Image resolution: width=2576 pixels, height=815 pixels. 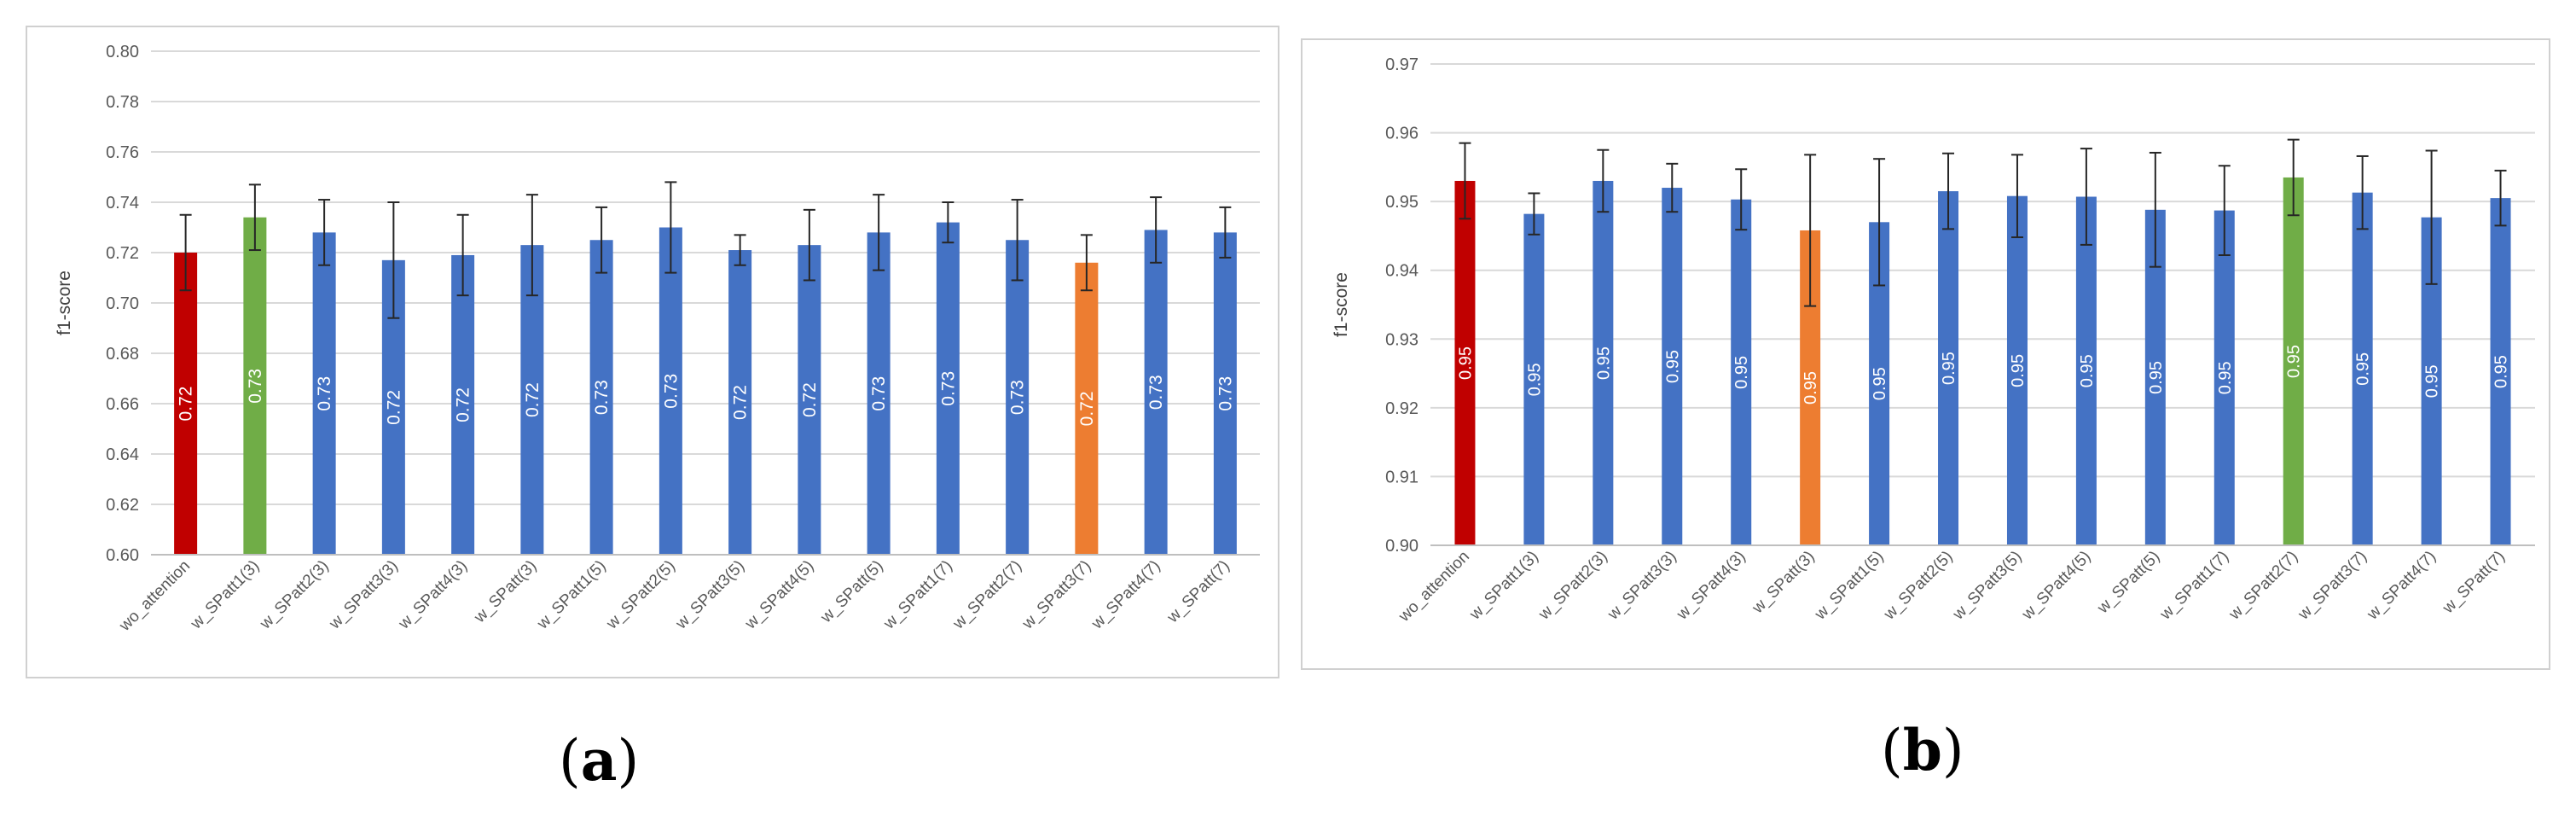 I want to click on y-tick-label: 0.92, so click(x=1402, y=408).